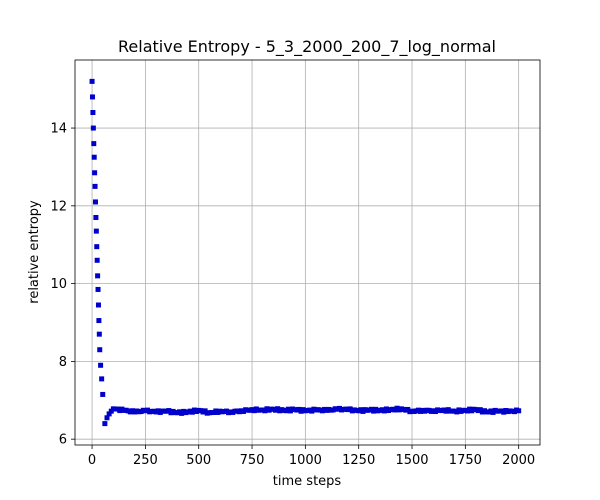 This screenshot has height=500, width=600. I want to click on y-tick-label: 14, so click(58, 129).